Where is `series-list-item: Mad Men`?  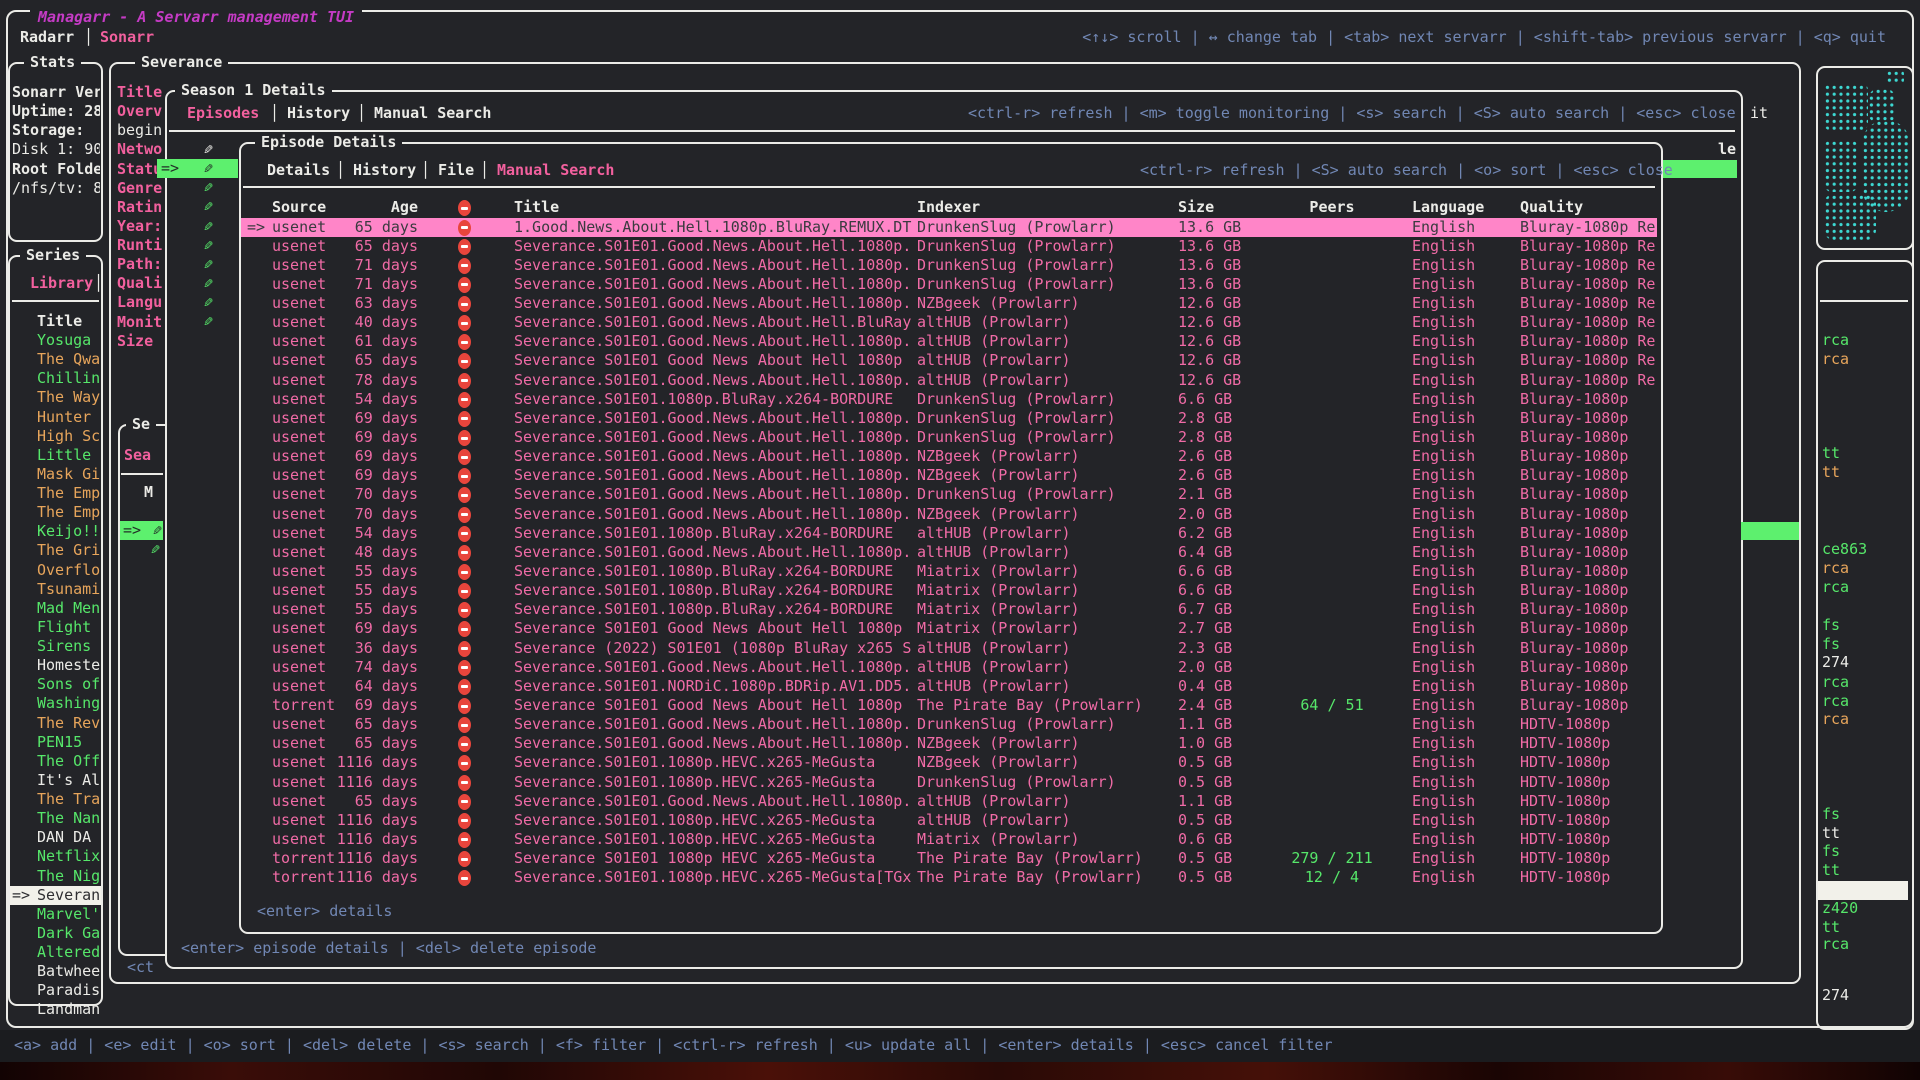 series-list-item: Mad Men is located at coordinates (55, 608).